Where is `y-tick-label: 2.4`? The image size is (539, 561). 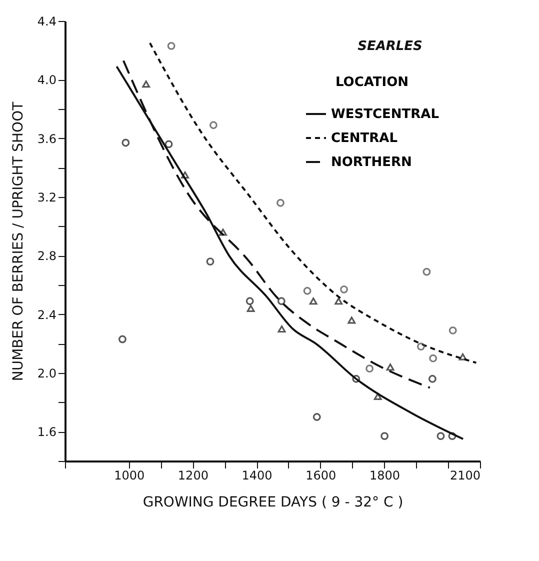
y-tick-label: 2.4 is located at coordinates (46, 315).